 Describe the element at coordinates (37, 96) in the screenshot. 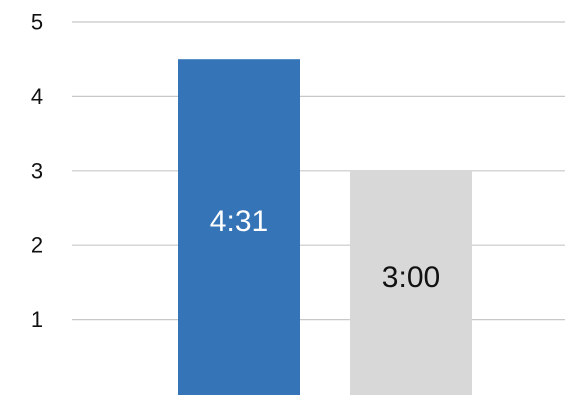

I see `y-tick-label-4: 4` at that location.